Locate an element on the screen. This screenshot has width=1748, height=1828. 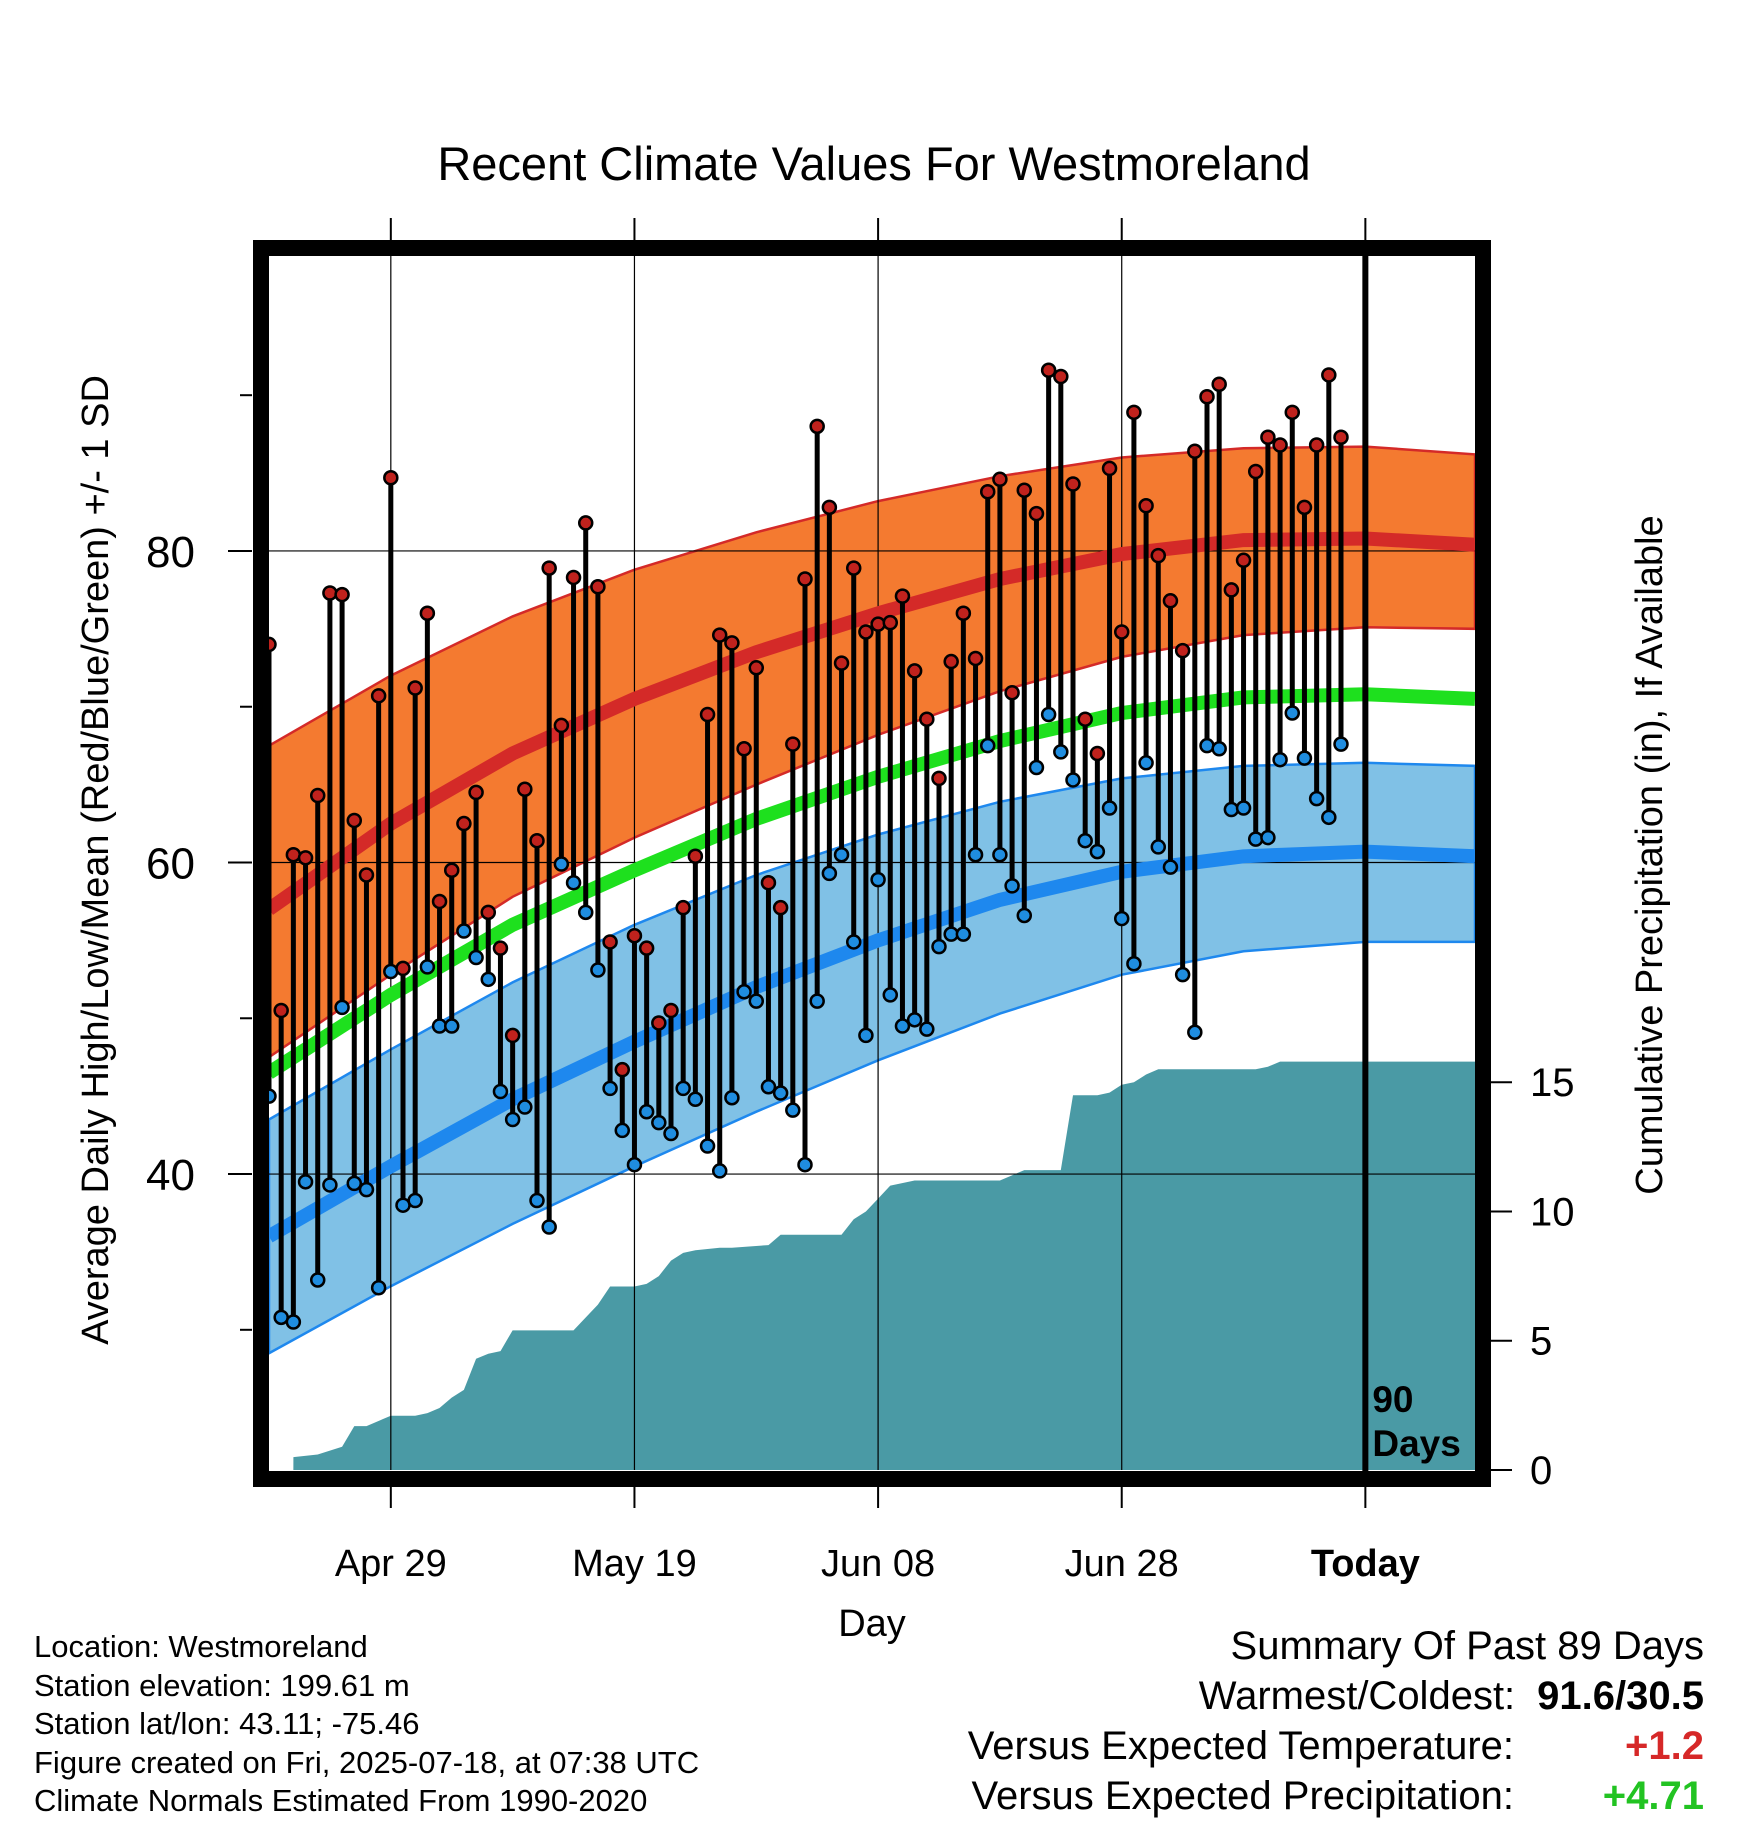
y2-tick-label: 0 is located at coordinates (1541, 1471).